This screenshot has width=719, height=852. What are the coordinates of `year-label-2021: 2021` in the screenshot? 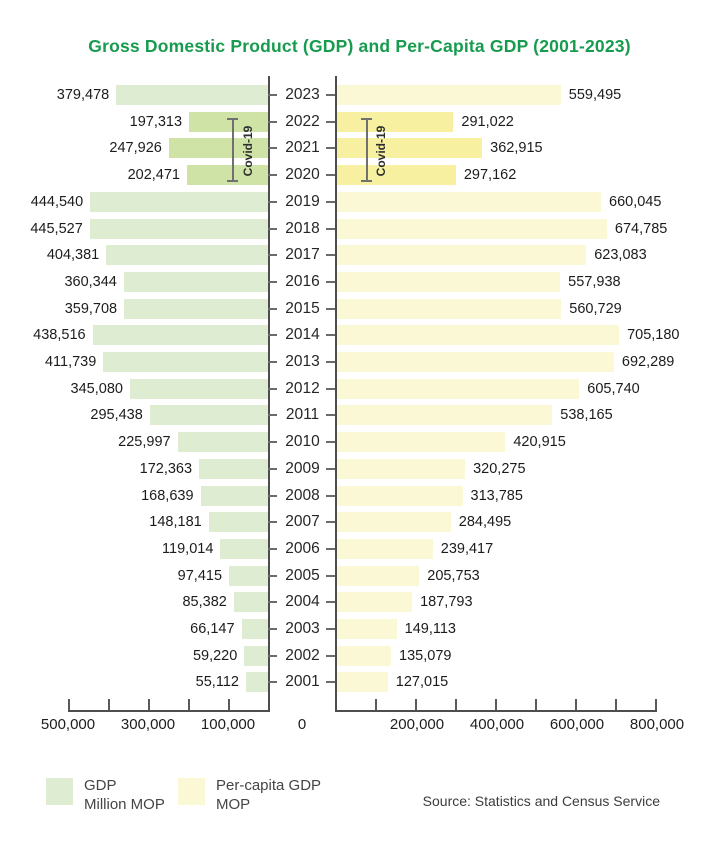 It's located at (302, 148).